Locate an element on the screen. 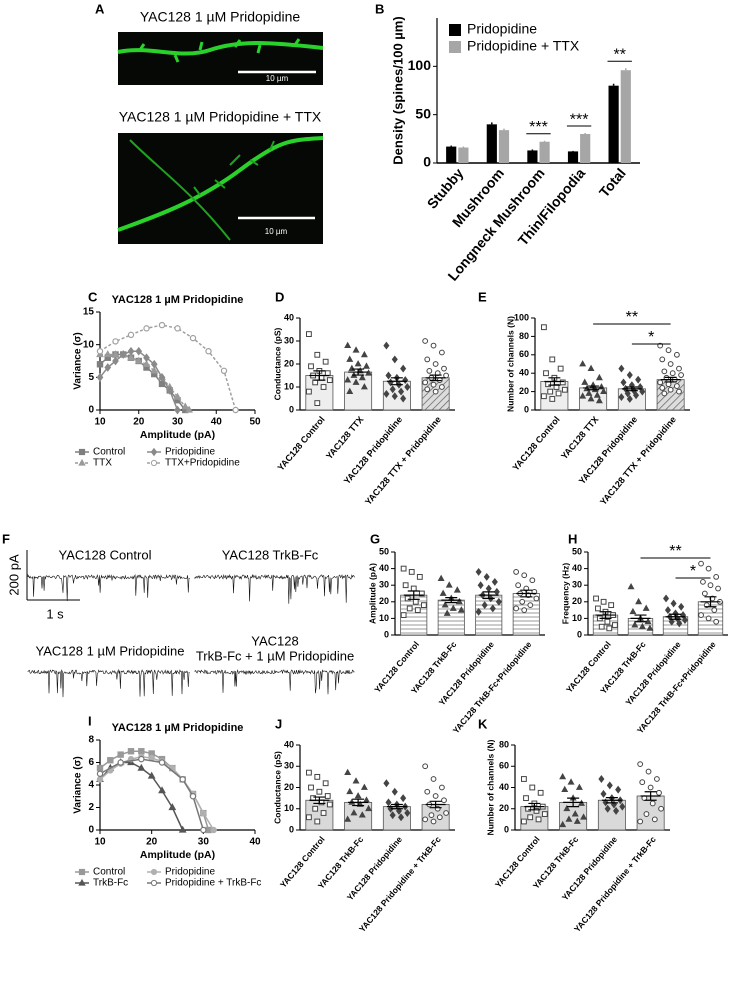  x-tick-label: 40 is located at coordinates (255, 842).